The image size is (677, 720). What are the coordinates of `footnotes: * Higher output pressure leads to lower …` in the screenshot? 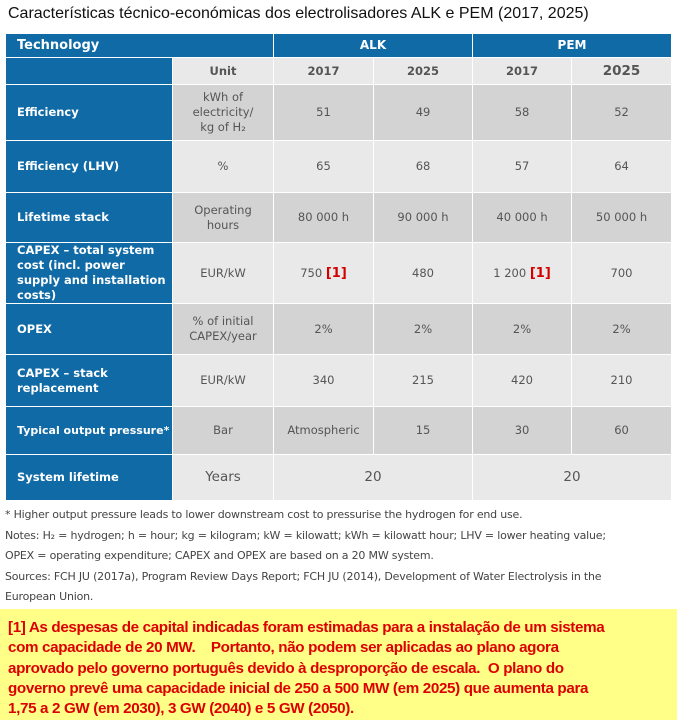 It's located at (339, 556).